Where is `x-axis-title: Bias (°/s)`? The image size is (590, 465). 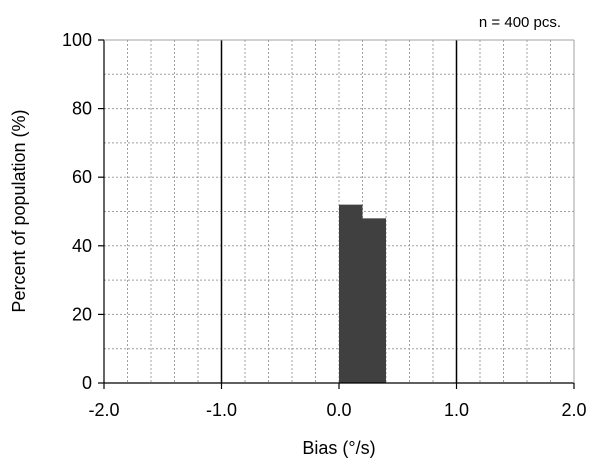 x-axis-title: Bias (°/s) is located at coordinates (338, 448).